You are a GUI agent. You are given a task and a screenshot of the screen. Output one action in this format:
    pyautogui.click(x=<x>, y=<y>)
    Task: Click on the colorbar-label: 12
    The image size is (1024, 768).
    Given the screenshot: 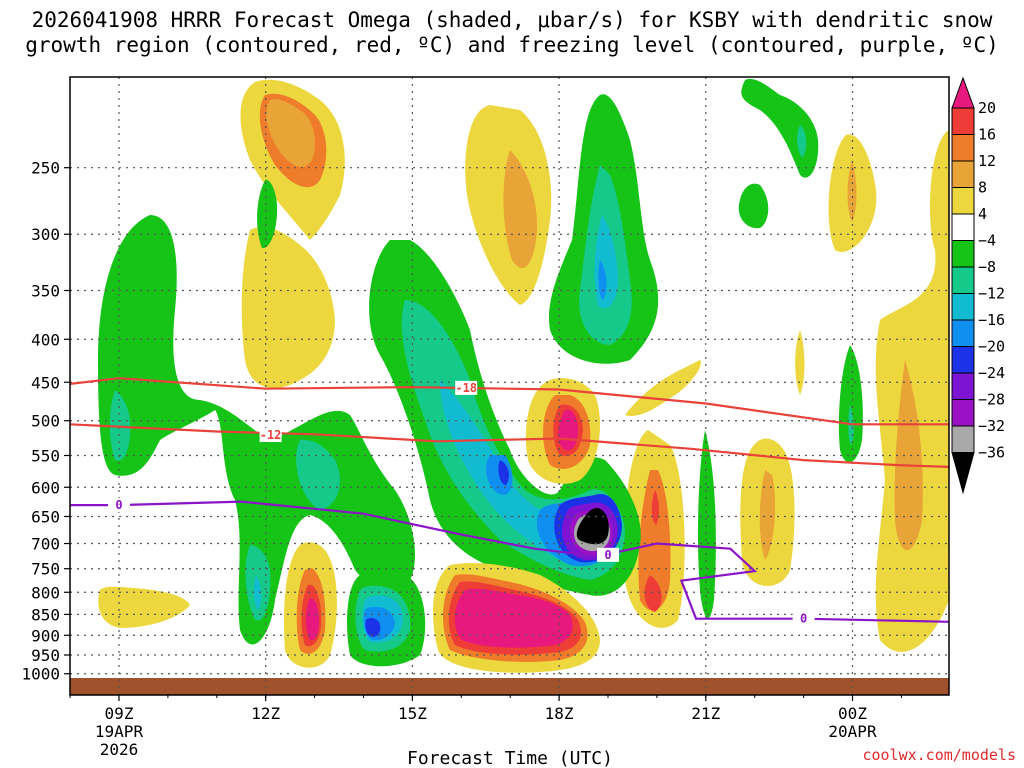 What is the action you would take?
    pyautogui.click(x=987, y=161)
    